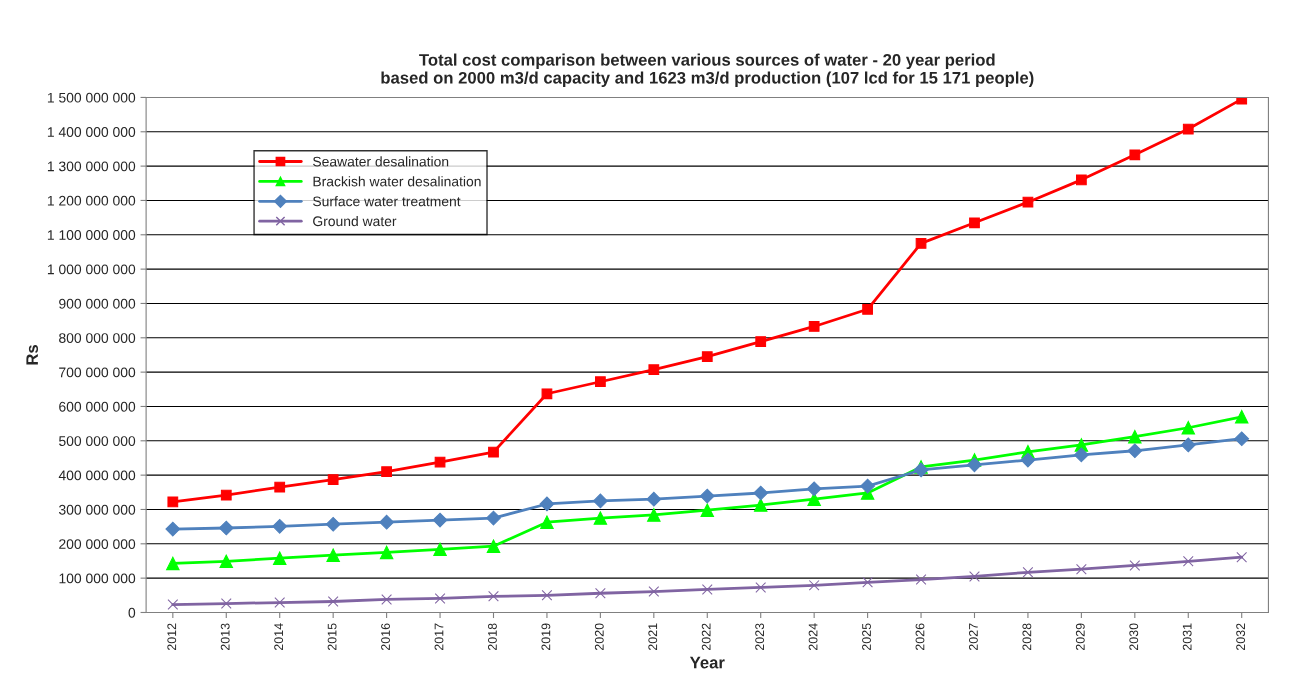 Image resolution: width=1293 pixels, height=696 pixels. Describe the element at coordinates (172, 637) in the screenshot. I see `x-tick-label: 2012` at that location.